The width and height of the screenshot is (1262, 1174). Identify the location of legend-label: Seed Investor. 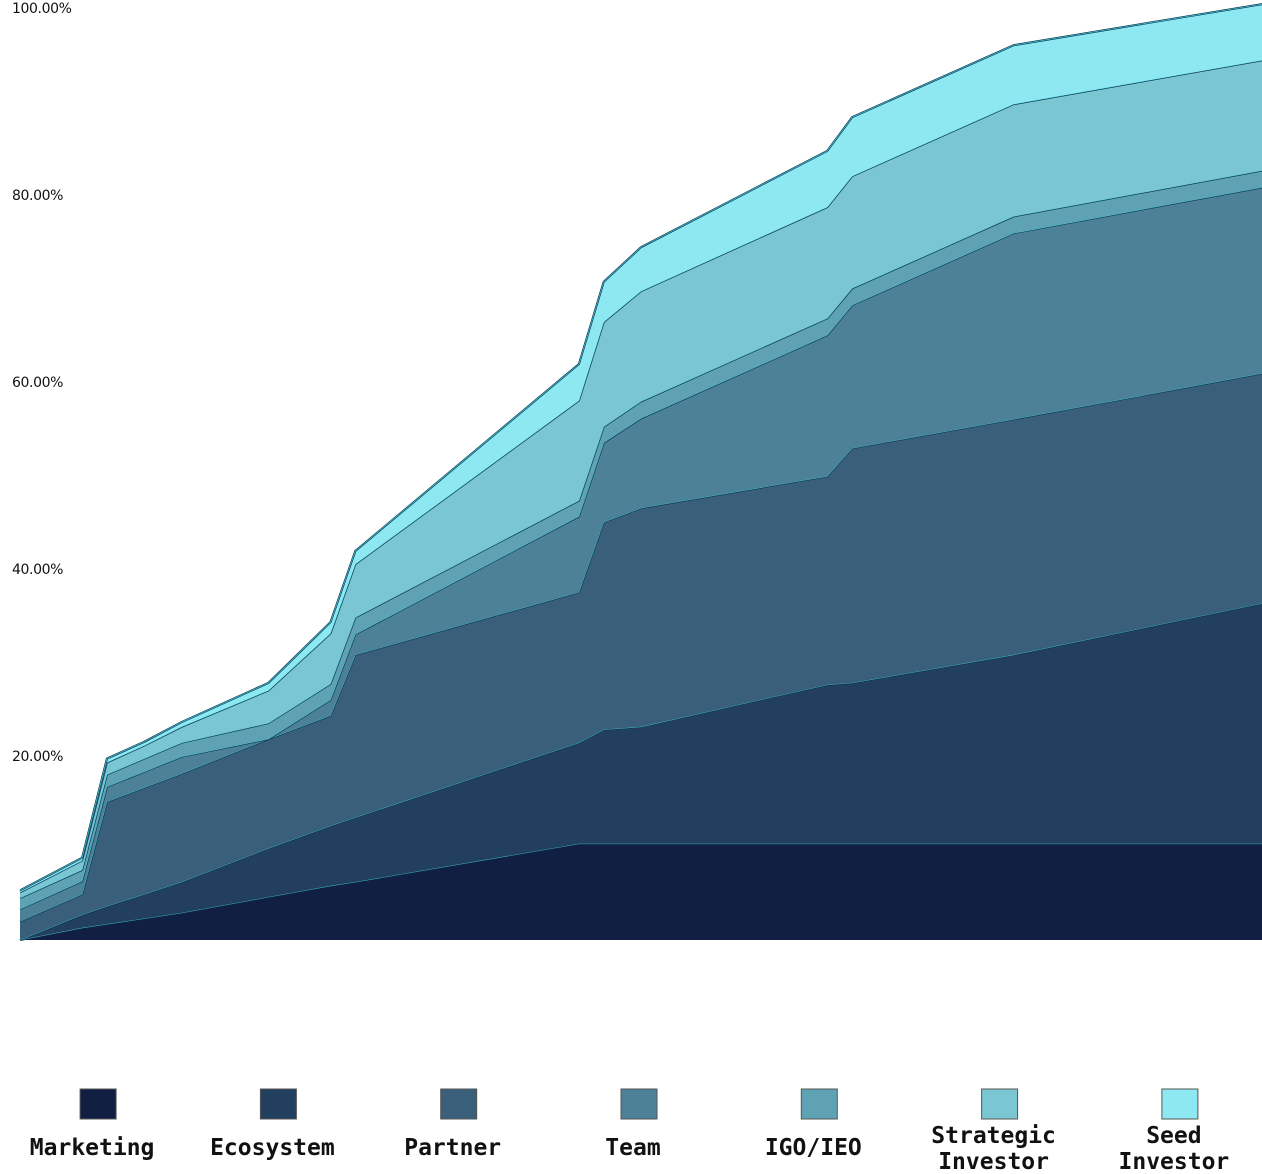
(1174, 1148).